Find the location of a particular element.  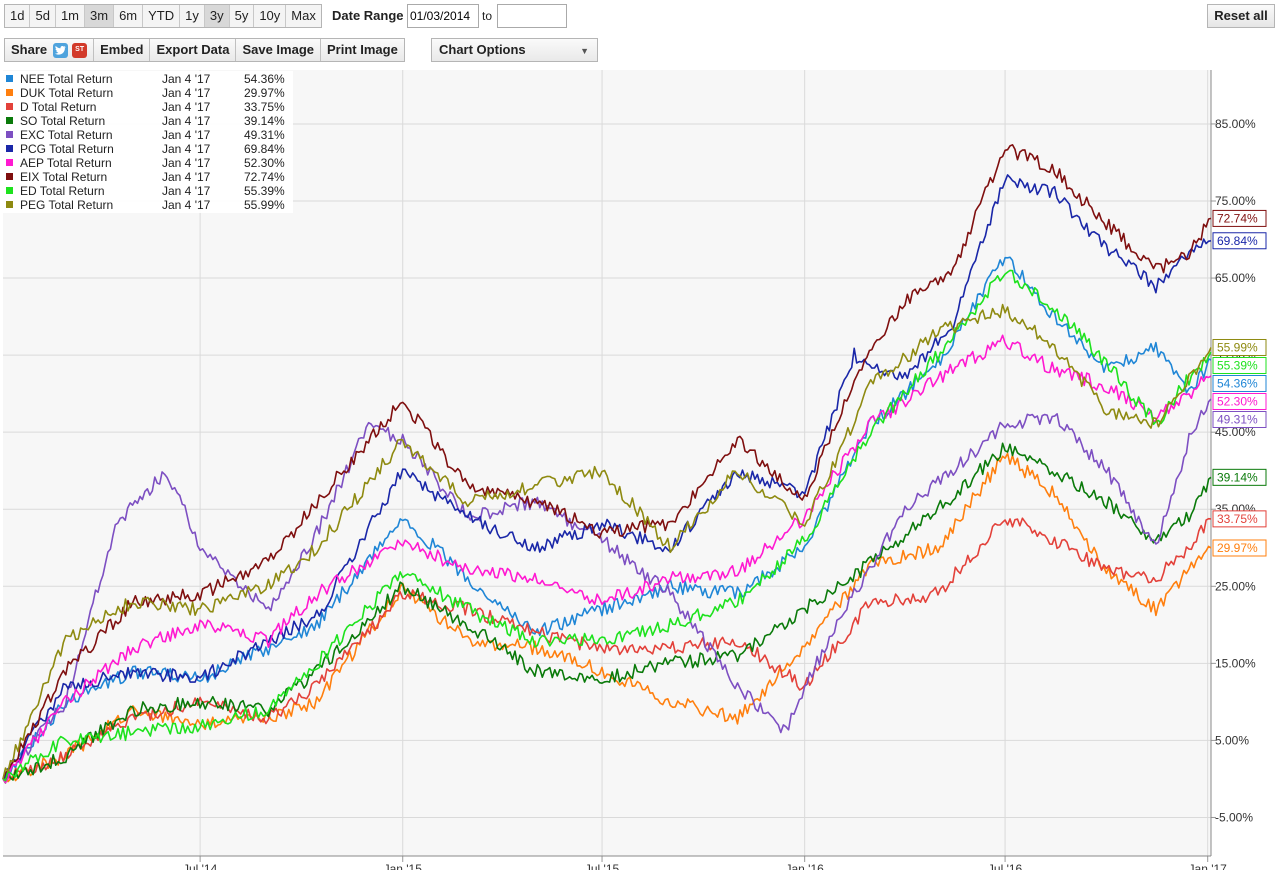

range-button-ytd: YTD is located at coordinates (162, 16).